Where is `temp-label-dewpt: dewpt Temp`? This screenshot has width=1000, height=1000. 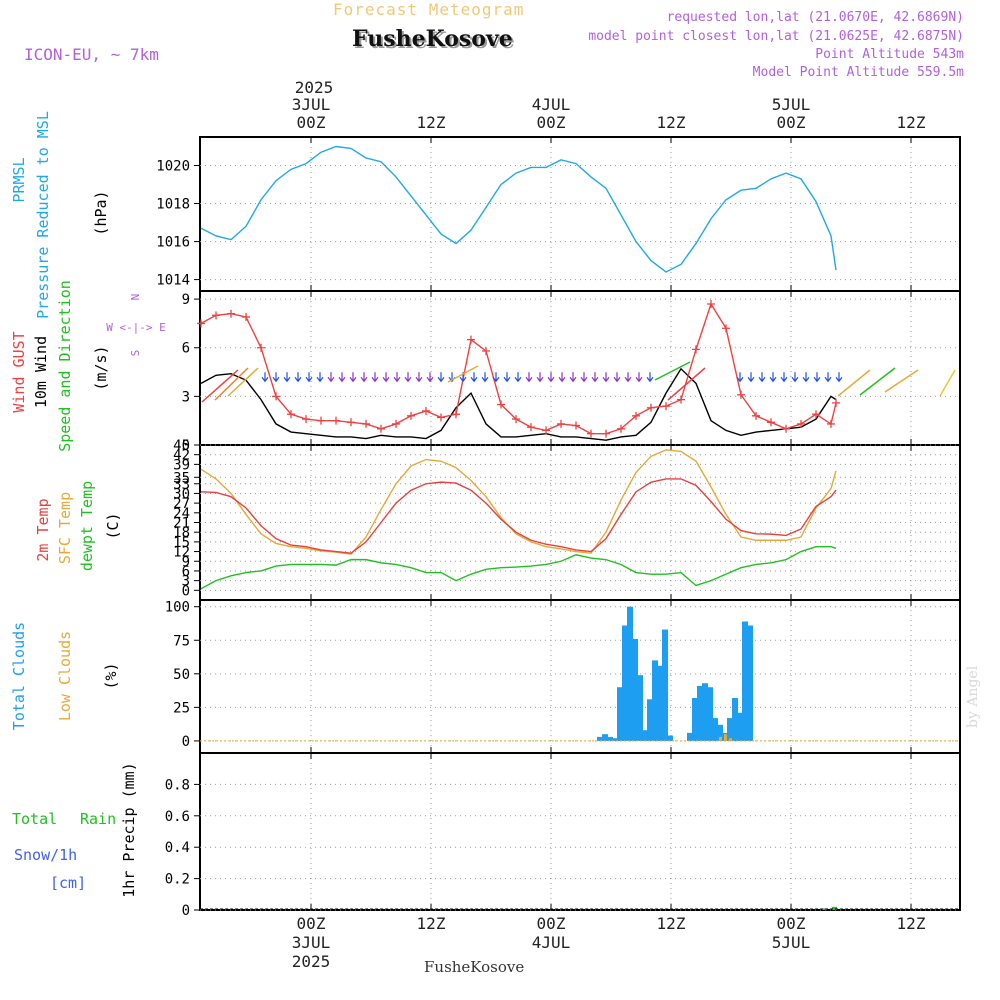
temp-label-dewpt: dewpt Temp is located at coordinates (87, 526).